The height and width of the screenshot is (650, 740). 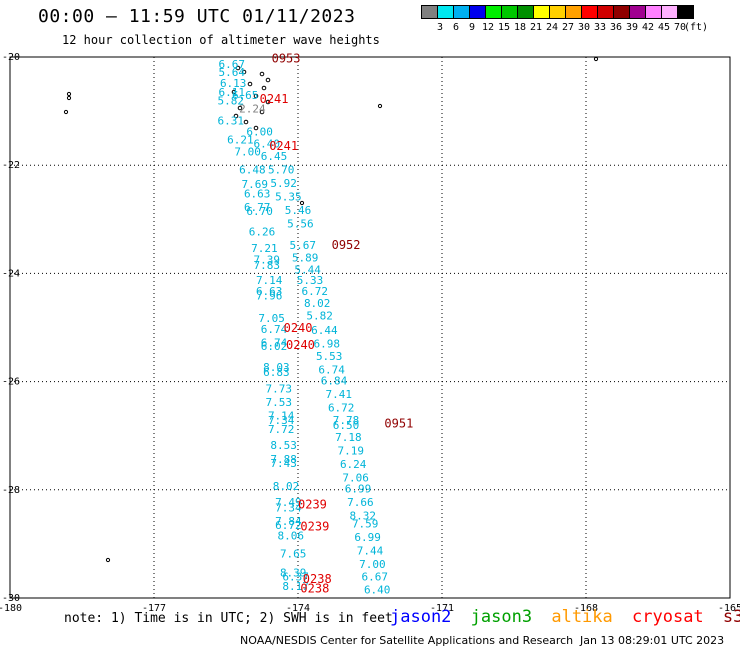 I want to click on satellite-s3a: s3a, so click(x=731, y=617).